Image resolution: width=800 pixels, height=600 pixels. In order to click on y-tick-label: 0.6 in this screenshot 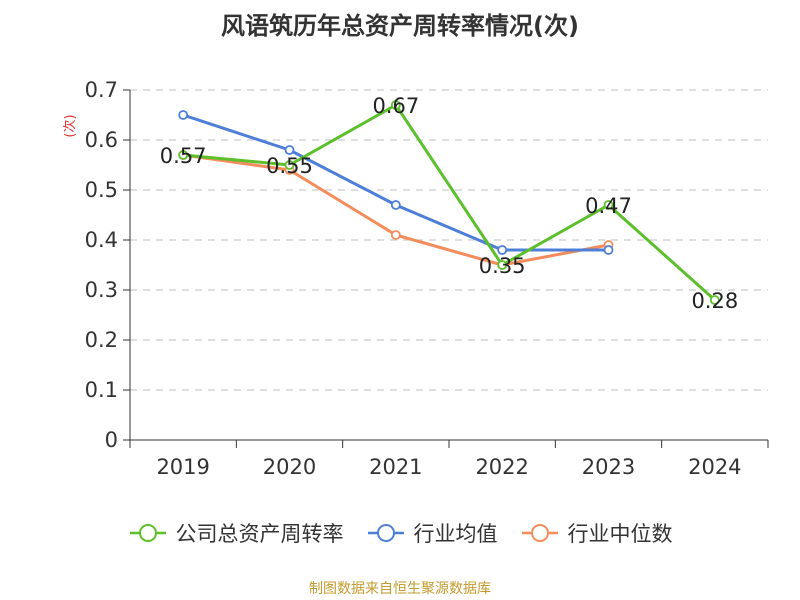, I will do `click(101, 140)`.